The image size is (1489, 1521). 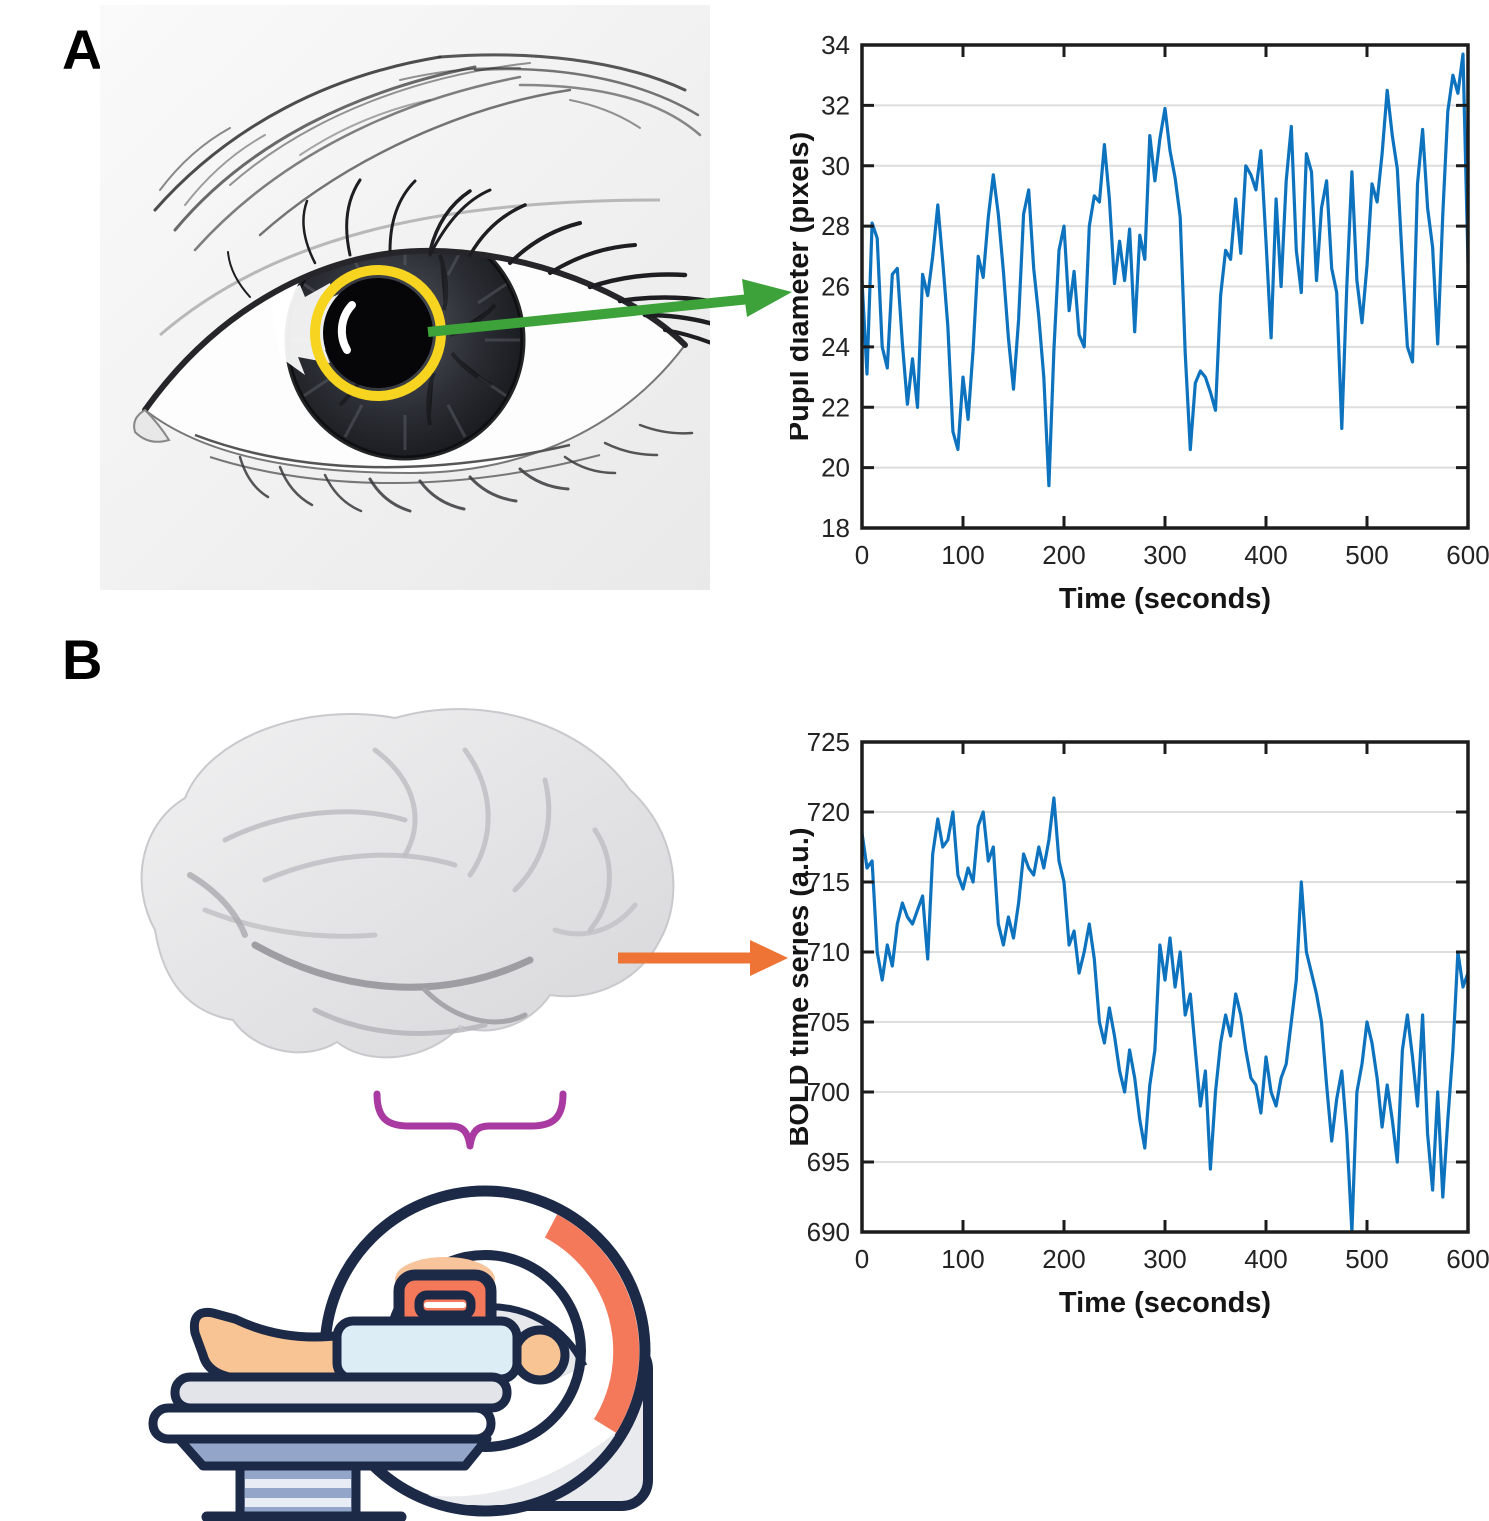 What do you see at coordinates (268, 1345) in the screenshot?
I see `patient-legs` at bounding box center [268, 1345].